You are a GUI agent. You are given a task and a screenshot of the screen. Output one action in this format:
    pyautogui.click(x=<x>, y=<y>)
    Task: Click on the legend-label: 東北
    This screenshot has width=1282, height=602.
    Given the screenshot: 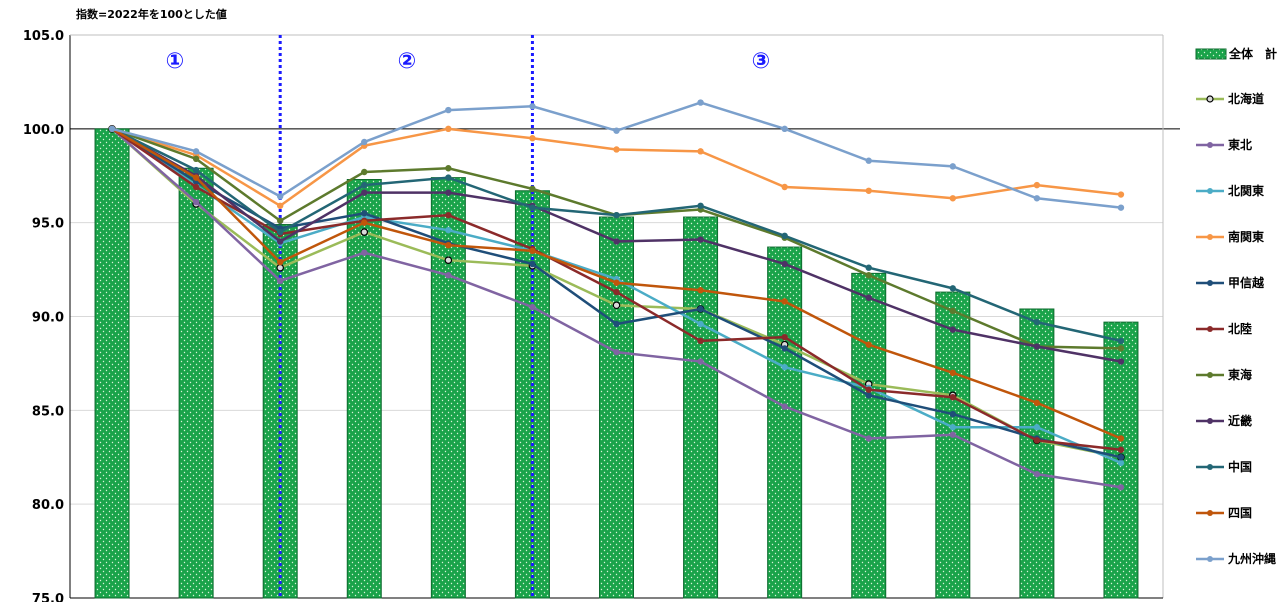 What is the action you would take?
    pyautogui.click(x=1240, y=144)
    